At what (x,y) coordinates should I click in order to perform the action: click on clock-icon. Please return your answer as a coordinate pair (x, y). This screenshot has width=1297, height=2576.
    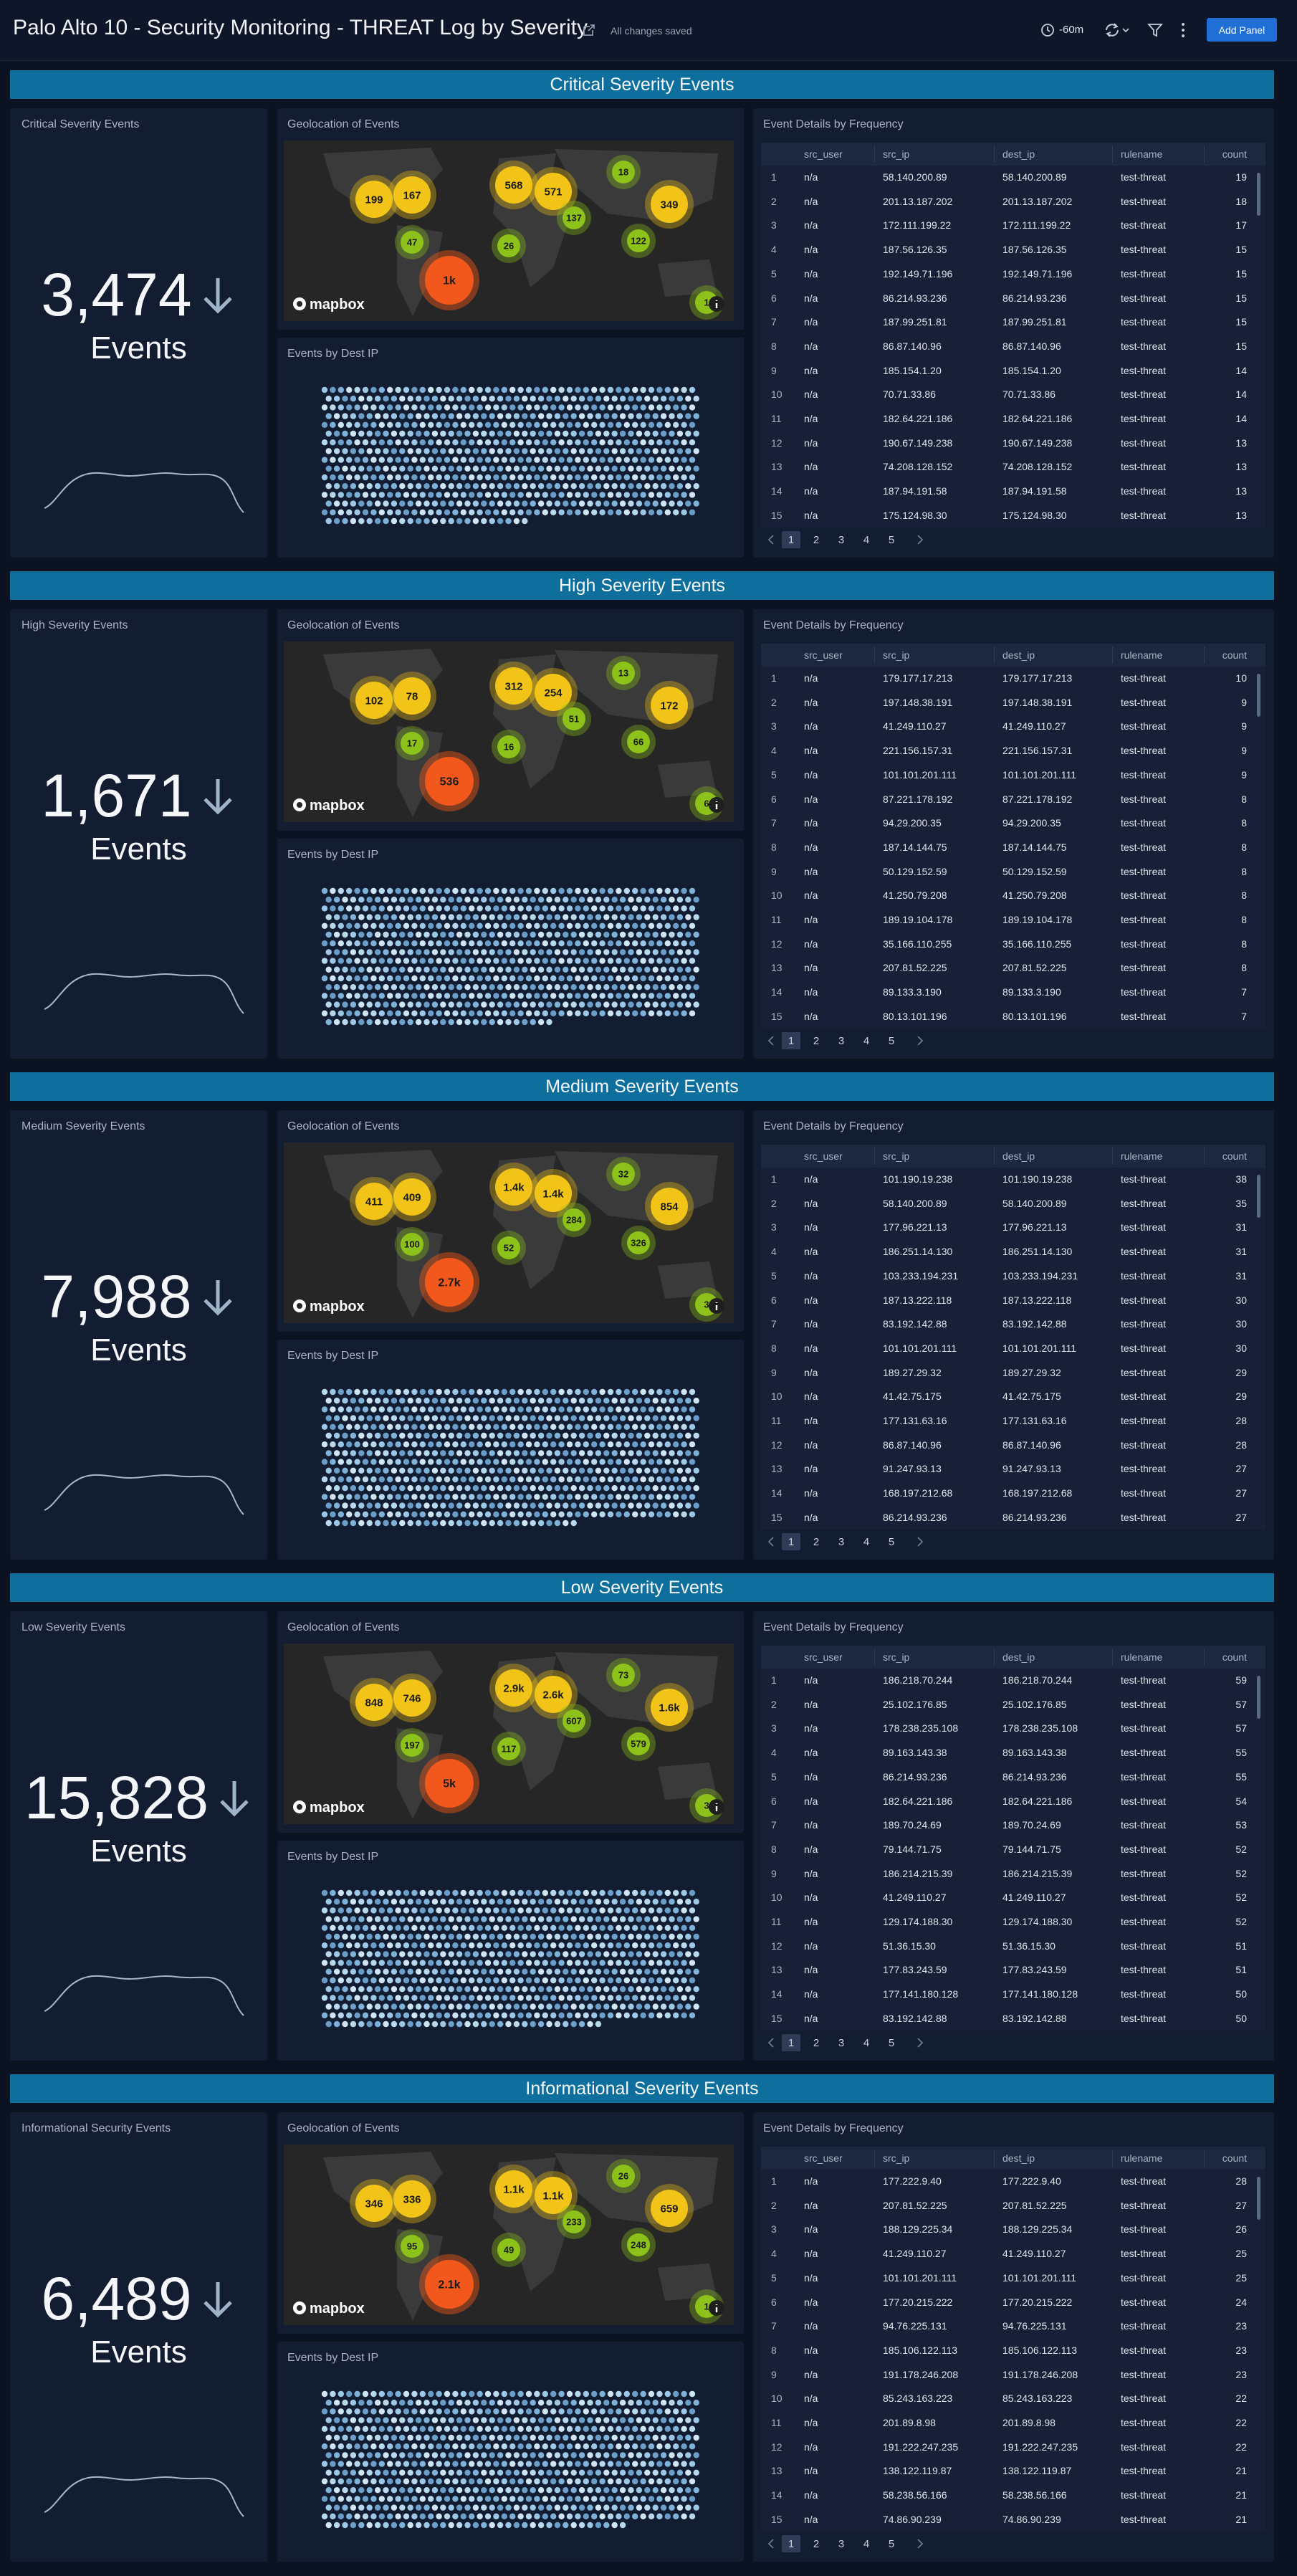
    Looking at the image, I should click on (1047, 30).